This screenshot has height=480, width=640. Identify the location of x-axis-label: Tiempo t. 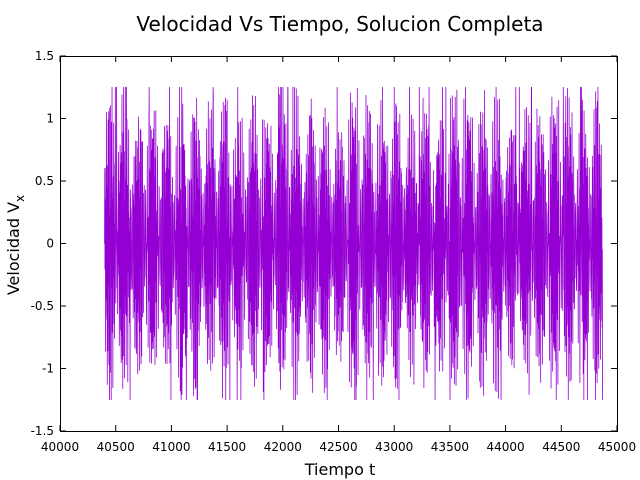
(339, 469).